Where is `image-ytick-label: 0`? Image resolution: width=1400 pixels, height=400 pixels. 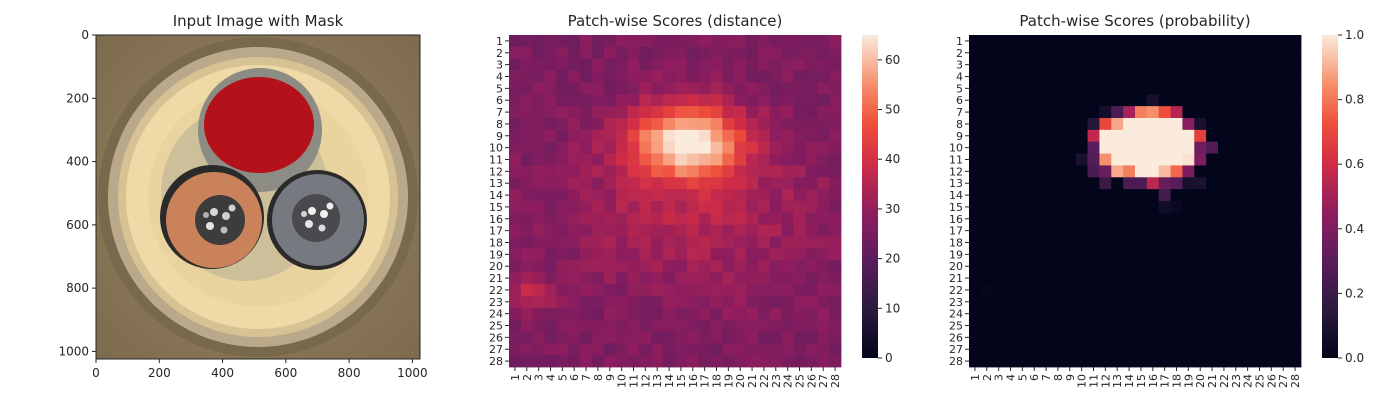
image-ytick-label: 0 is located at coordinates (85, 35).